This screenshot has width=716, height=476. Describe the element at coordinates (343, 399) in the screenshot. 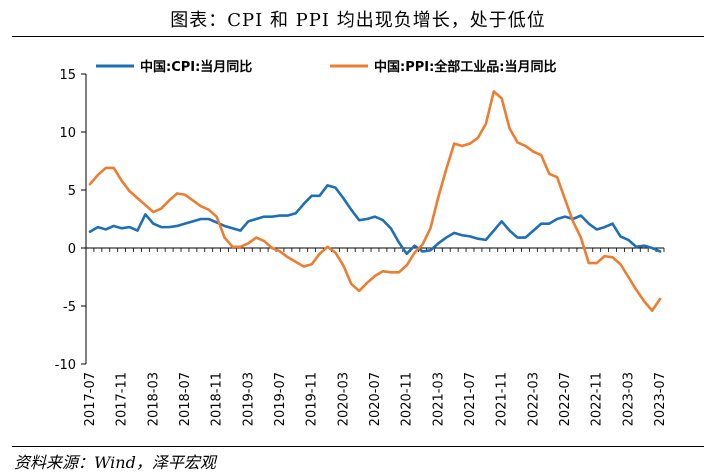

I see `x-tick-label: 2020-03` at that location.